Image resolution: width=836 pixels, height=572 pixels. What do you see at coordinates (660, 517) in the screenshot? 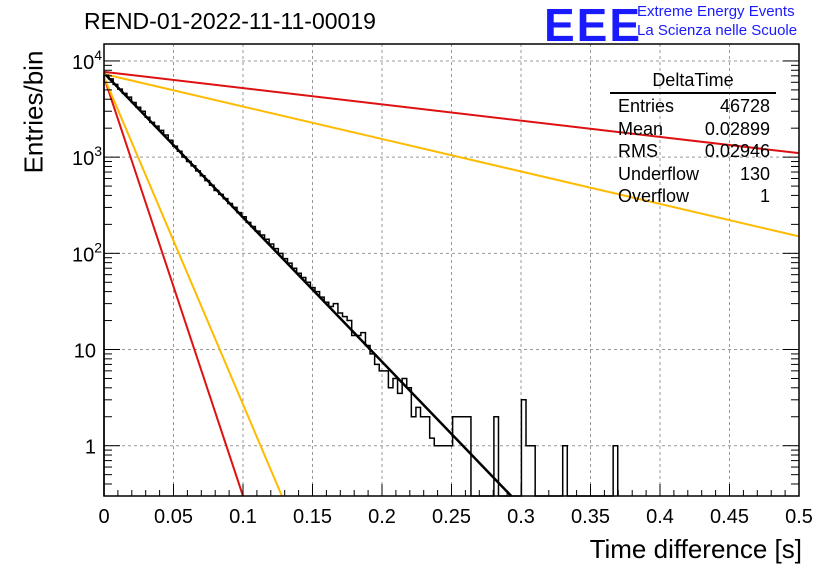
I see `x-tick-label: 0.4` at bounding box center [660, 517].